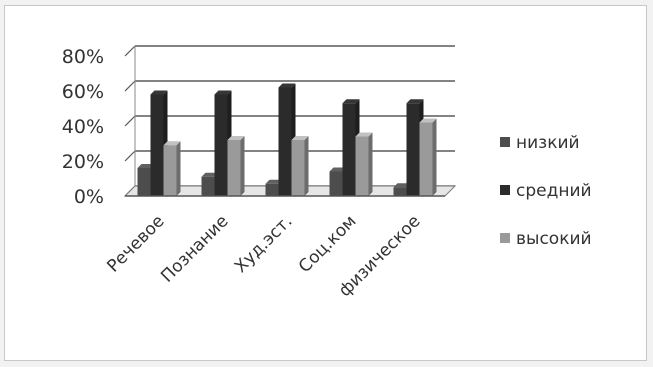  I want to click on bar-высокий-Речевое, so click(172, 168).